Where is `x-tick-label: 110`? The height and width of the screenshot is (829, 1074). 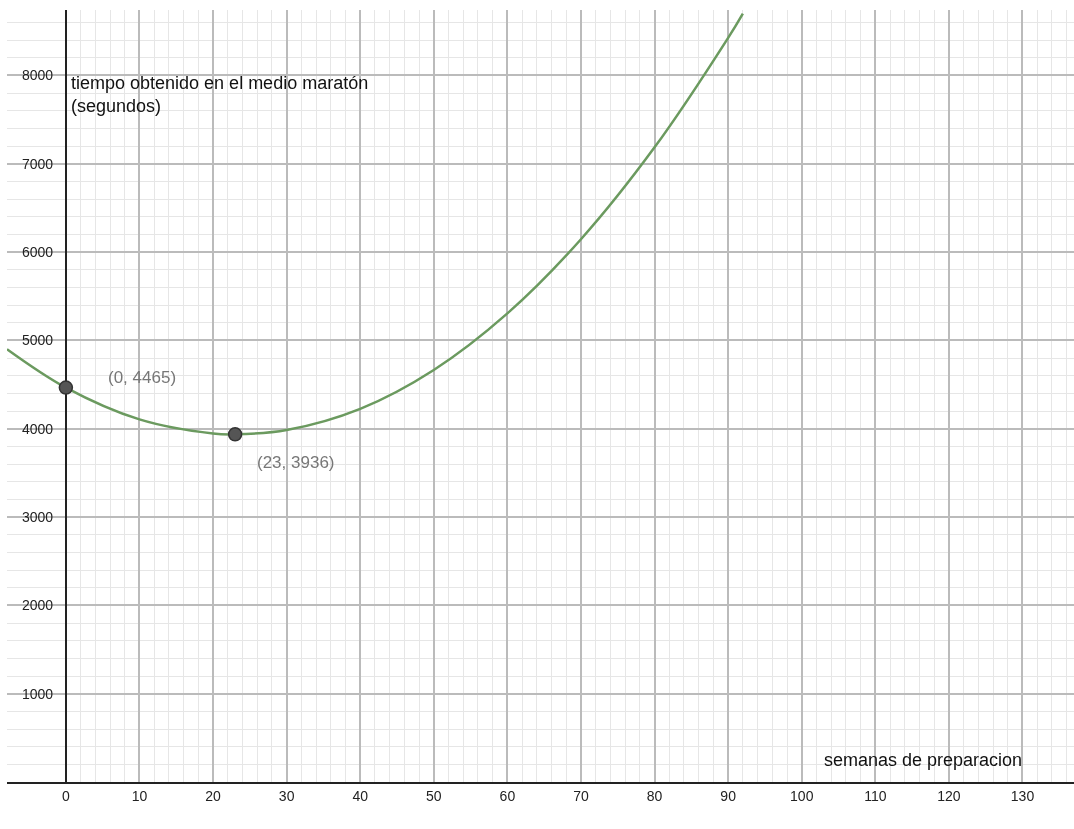
x-tick-label: 110 is located at coordinates (875, 795).